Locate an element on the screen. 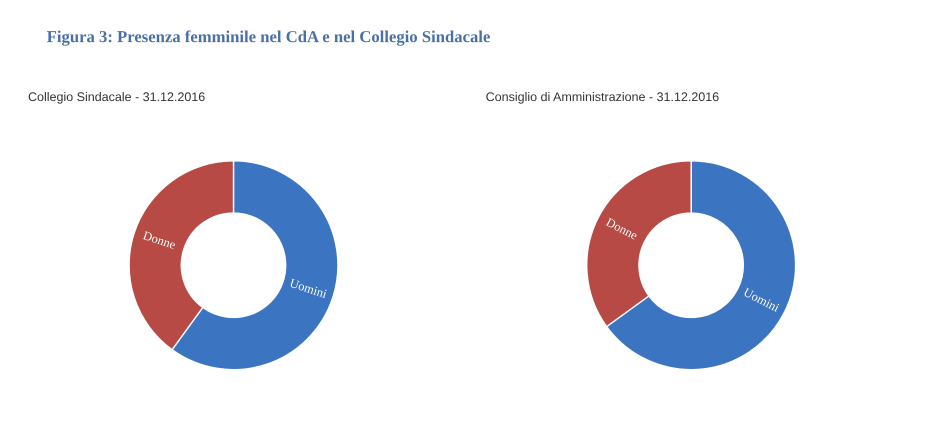 The width and height of the screenshot is (934, 421). slice-label: Donne is located at coordinates (159, 240).